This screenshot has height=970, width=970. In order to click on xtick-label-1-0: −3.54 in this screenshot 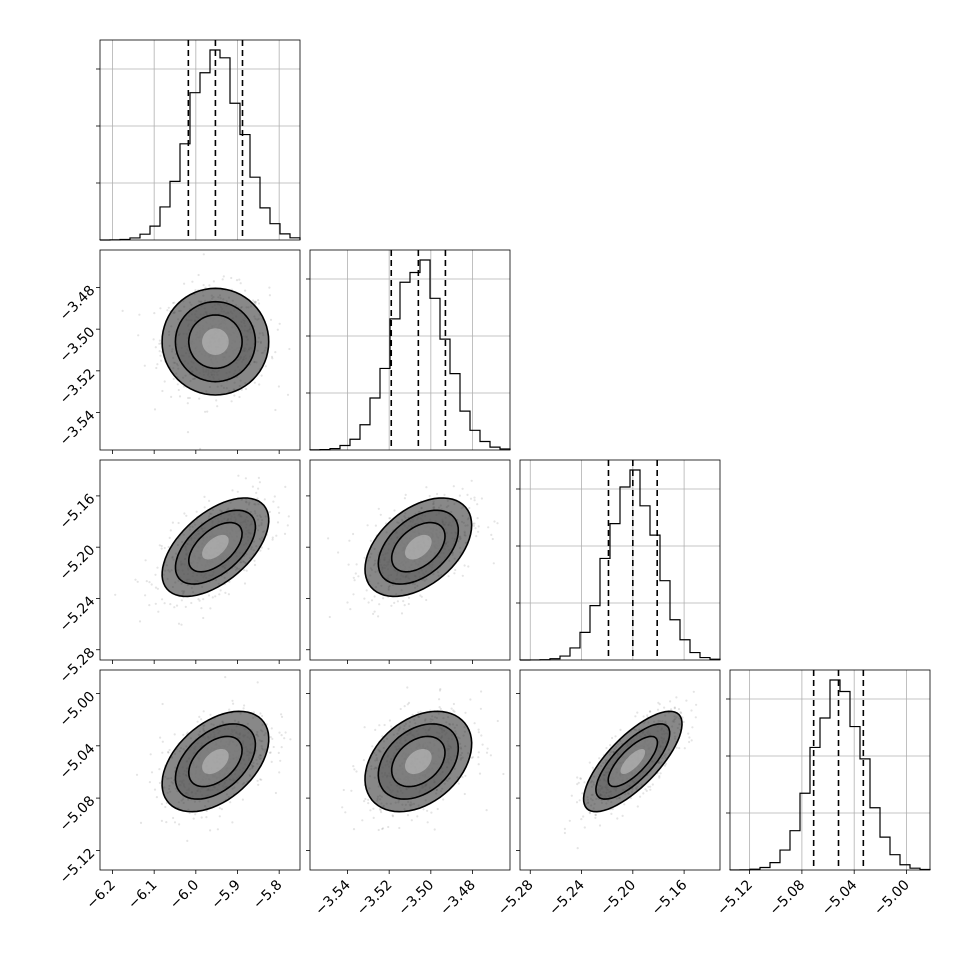, I will do `click(333, 898)`.